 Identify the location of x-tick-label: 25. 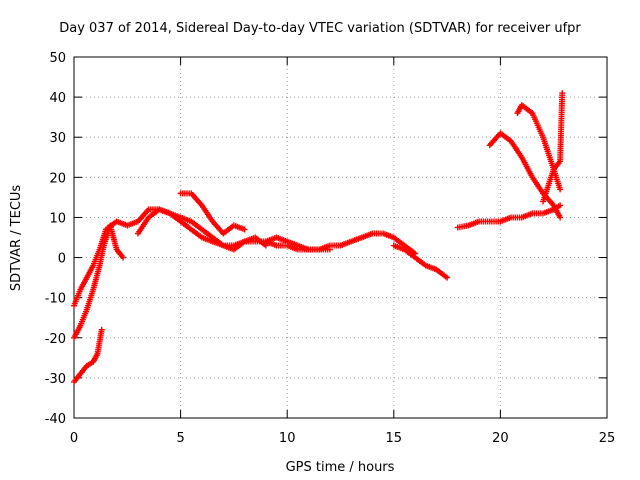
(607, 438).